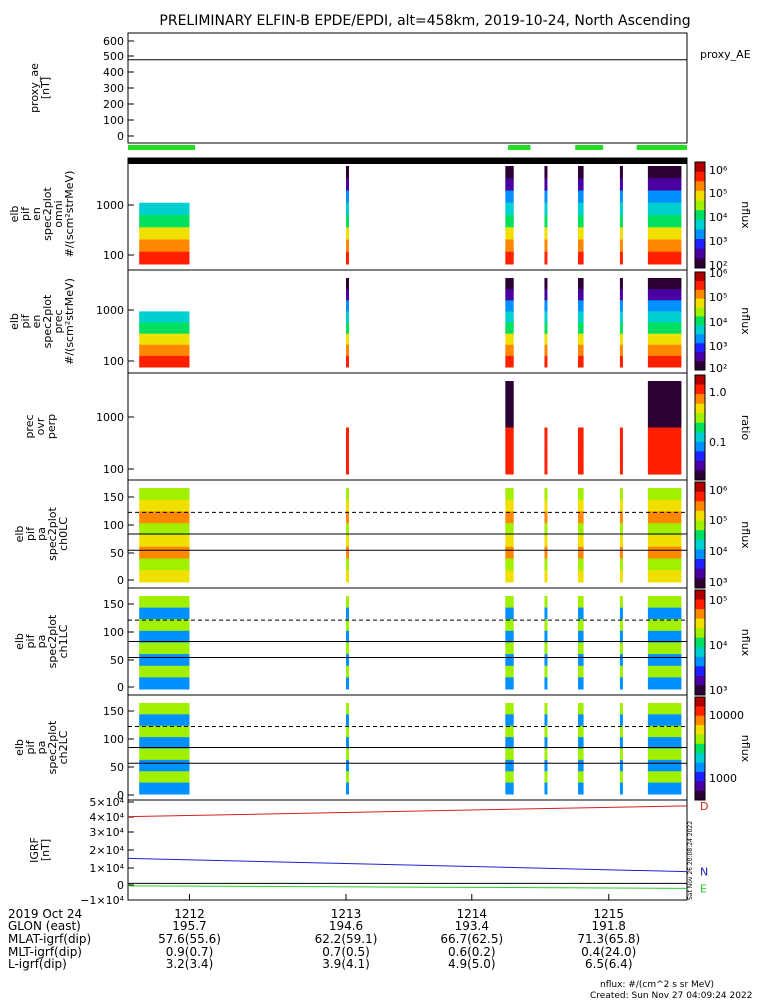 The width and height of the screenshot is (775, 1000). What do you see at coordinates (113, 711) in the screenshot?
I see `y-tick-label: 150` at bounding box center [113, 711].